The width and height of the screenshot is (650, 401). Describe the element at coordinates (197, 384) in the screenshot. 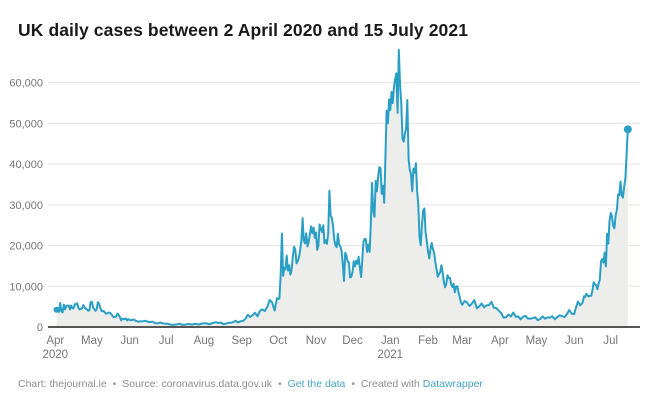

I see `source-label: Source: coronavirus.data.gov.uk` at that location.